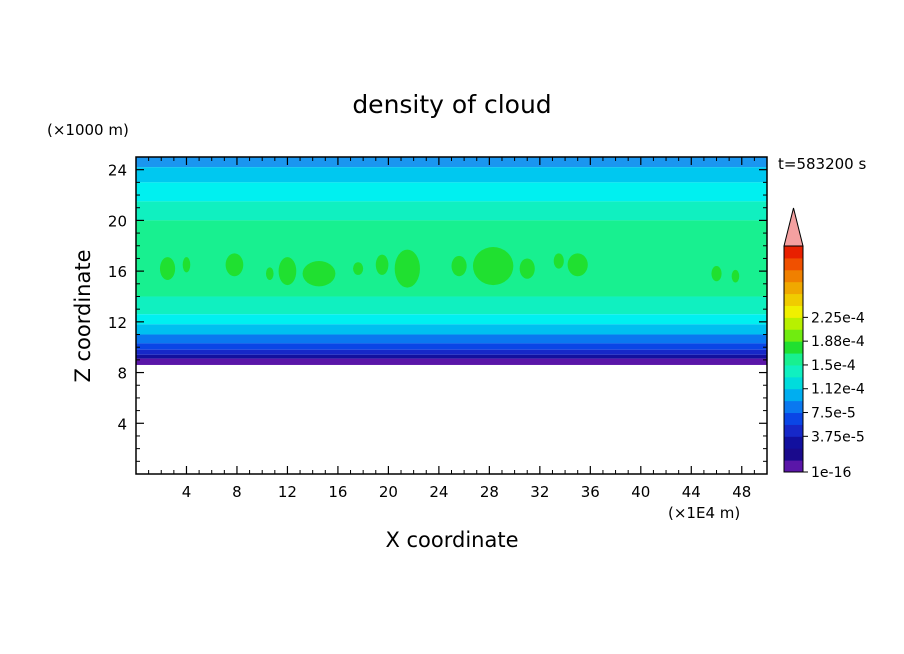 This screenshot has height=654, width=904. What do you see at coordinates (438, 492) in the screenshot?
I see `x-tick-label: 24` at bounding box center [438, 492].